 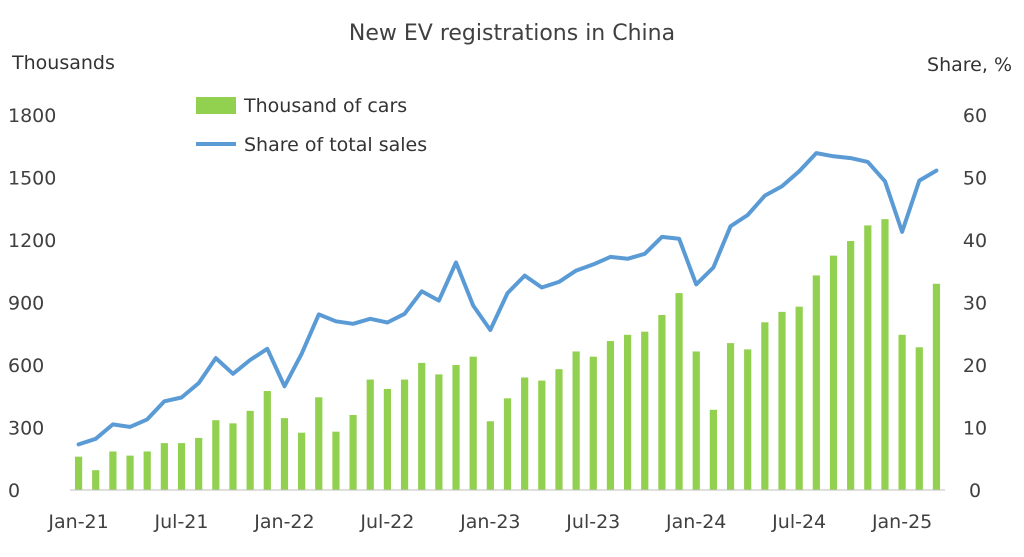 What do you see at coordinates (512, 33) in the screenshot?
I see `chart-title: New EV registrations in China` at bounding box center [512, 33].